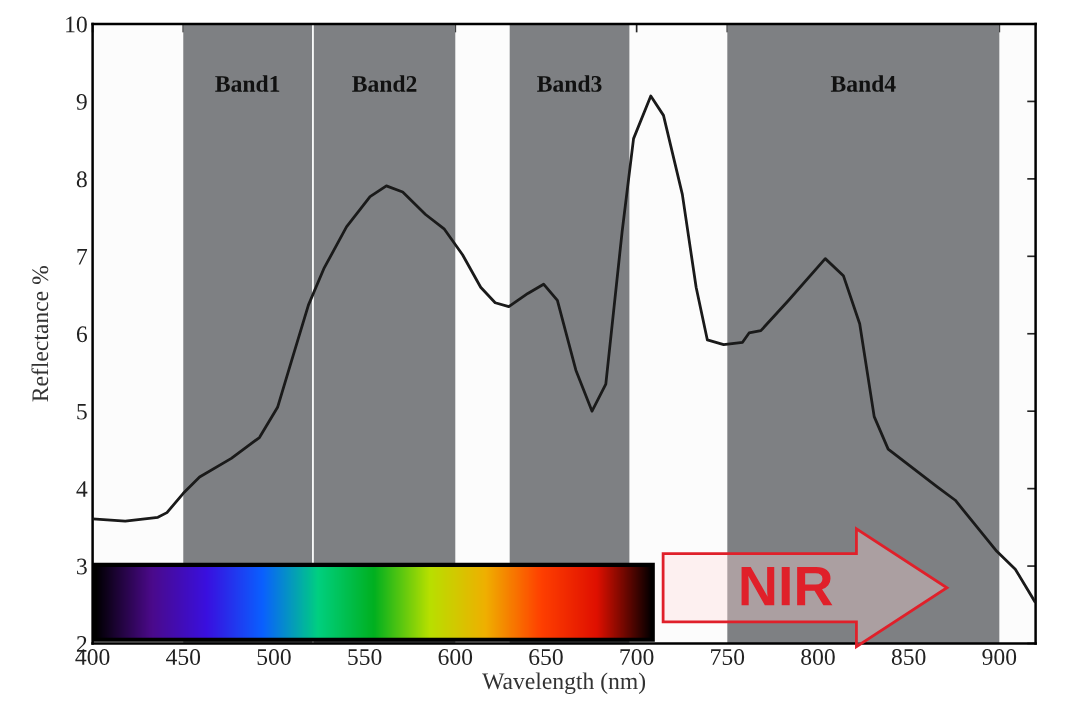  I want to click on x-tick-label: 700, so click(637, 657).